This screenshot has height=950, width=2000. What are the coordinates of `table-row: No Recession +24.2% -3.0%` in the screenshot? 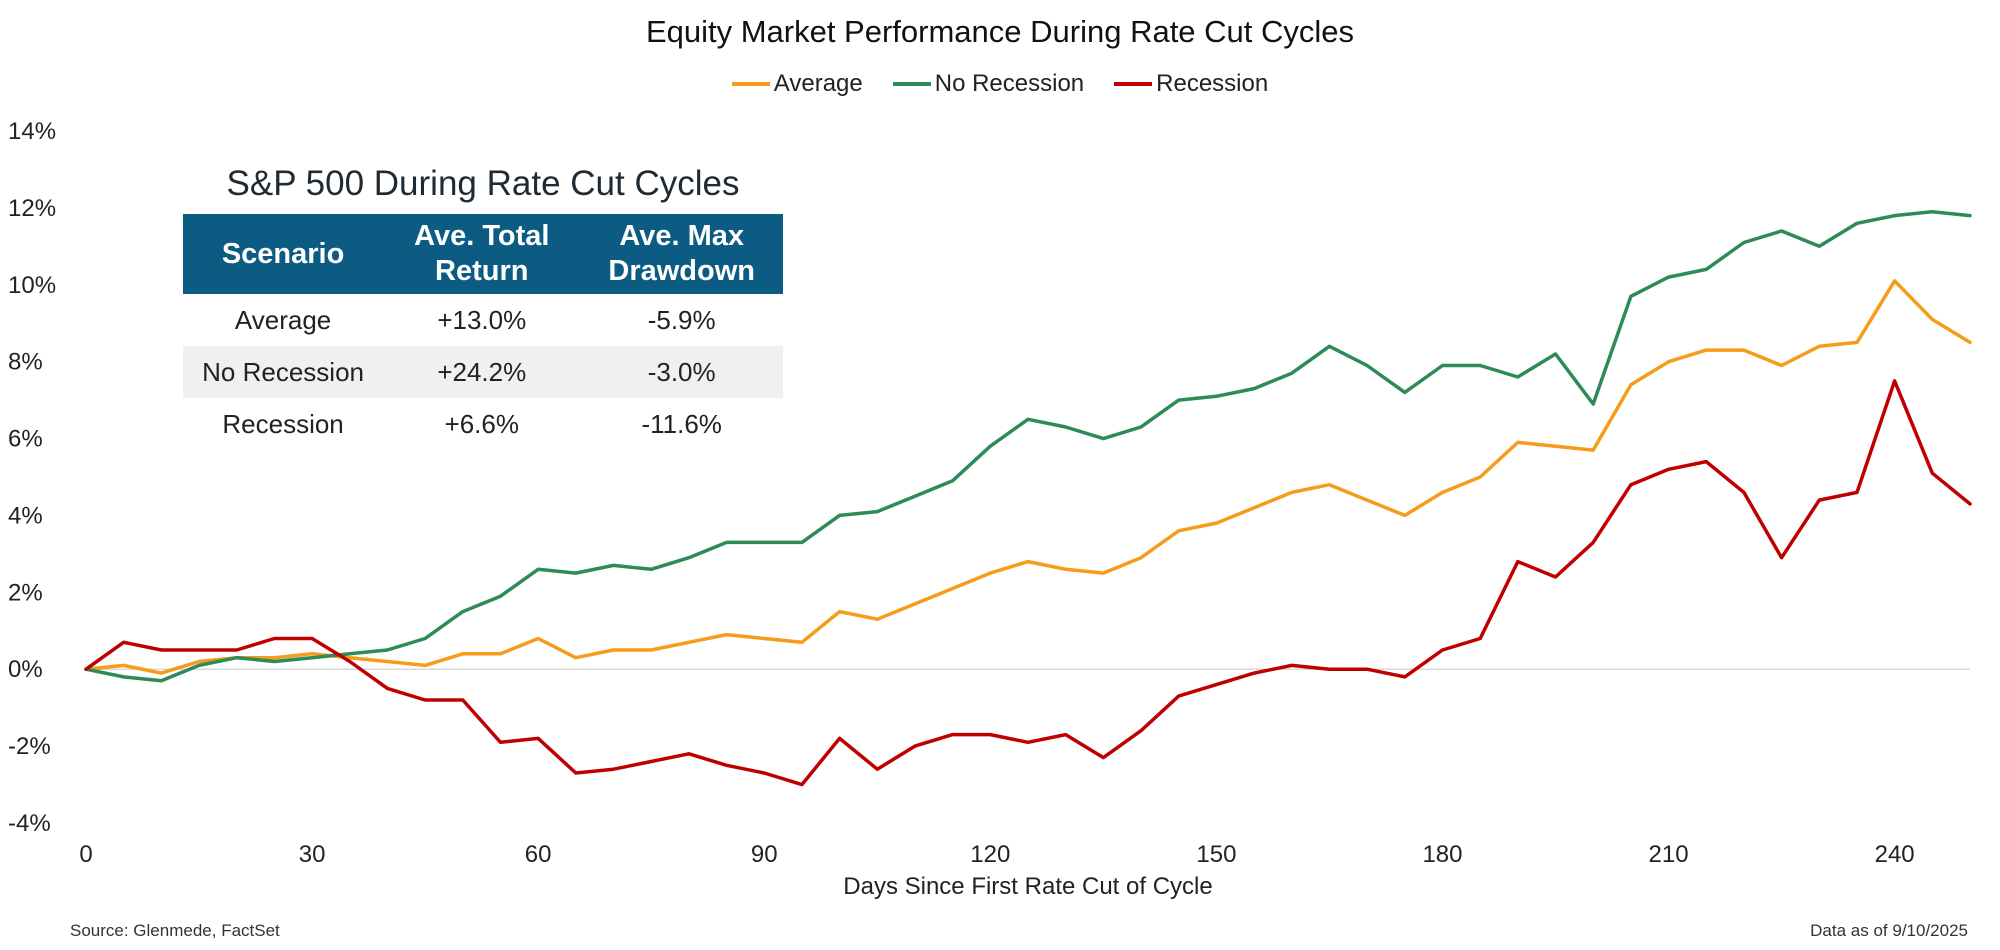 It's located at (483, 372).